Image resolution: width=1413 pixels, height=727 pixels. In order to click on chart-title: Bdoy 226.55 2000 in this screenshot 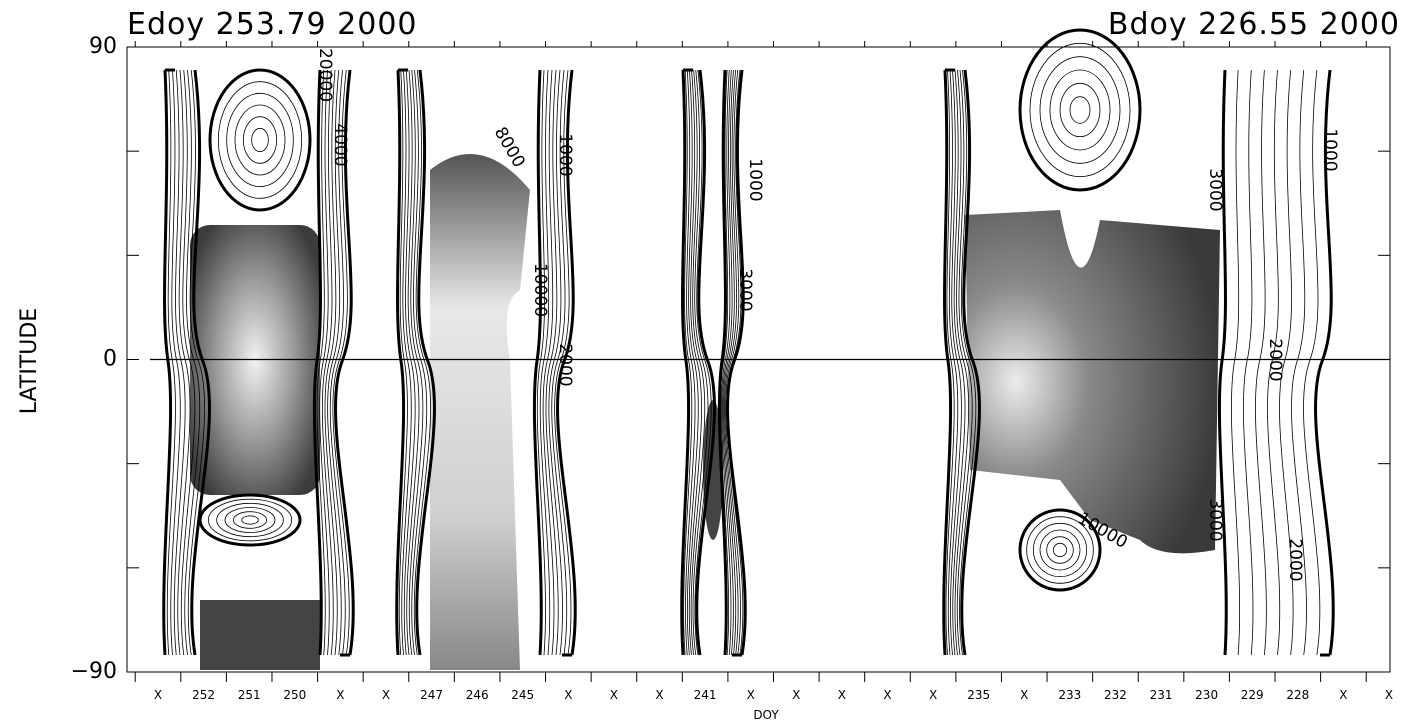, I will do `click(1254, 24)`.